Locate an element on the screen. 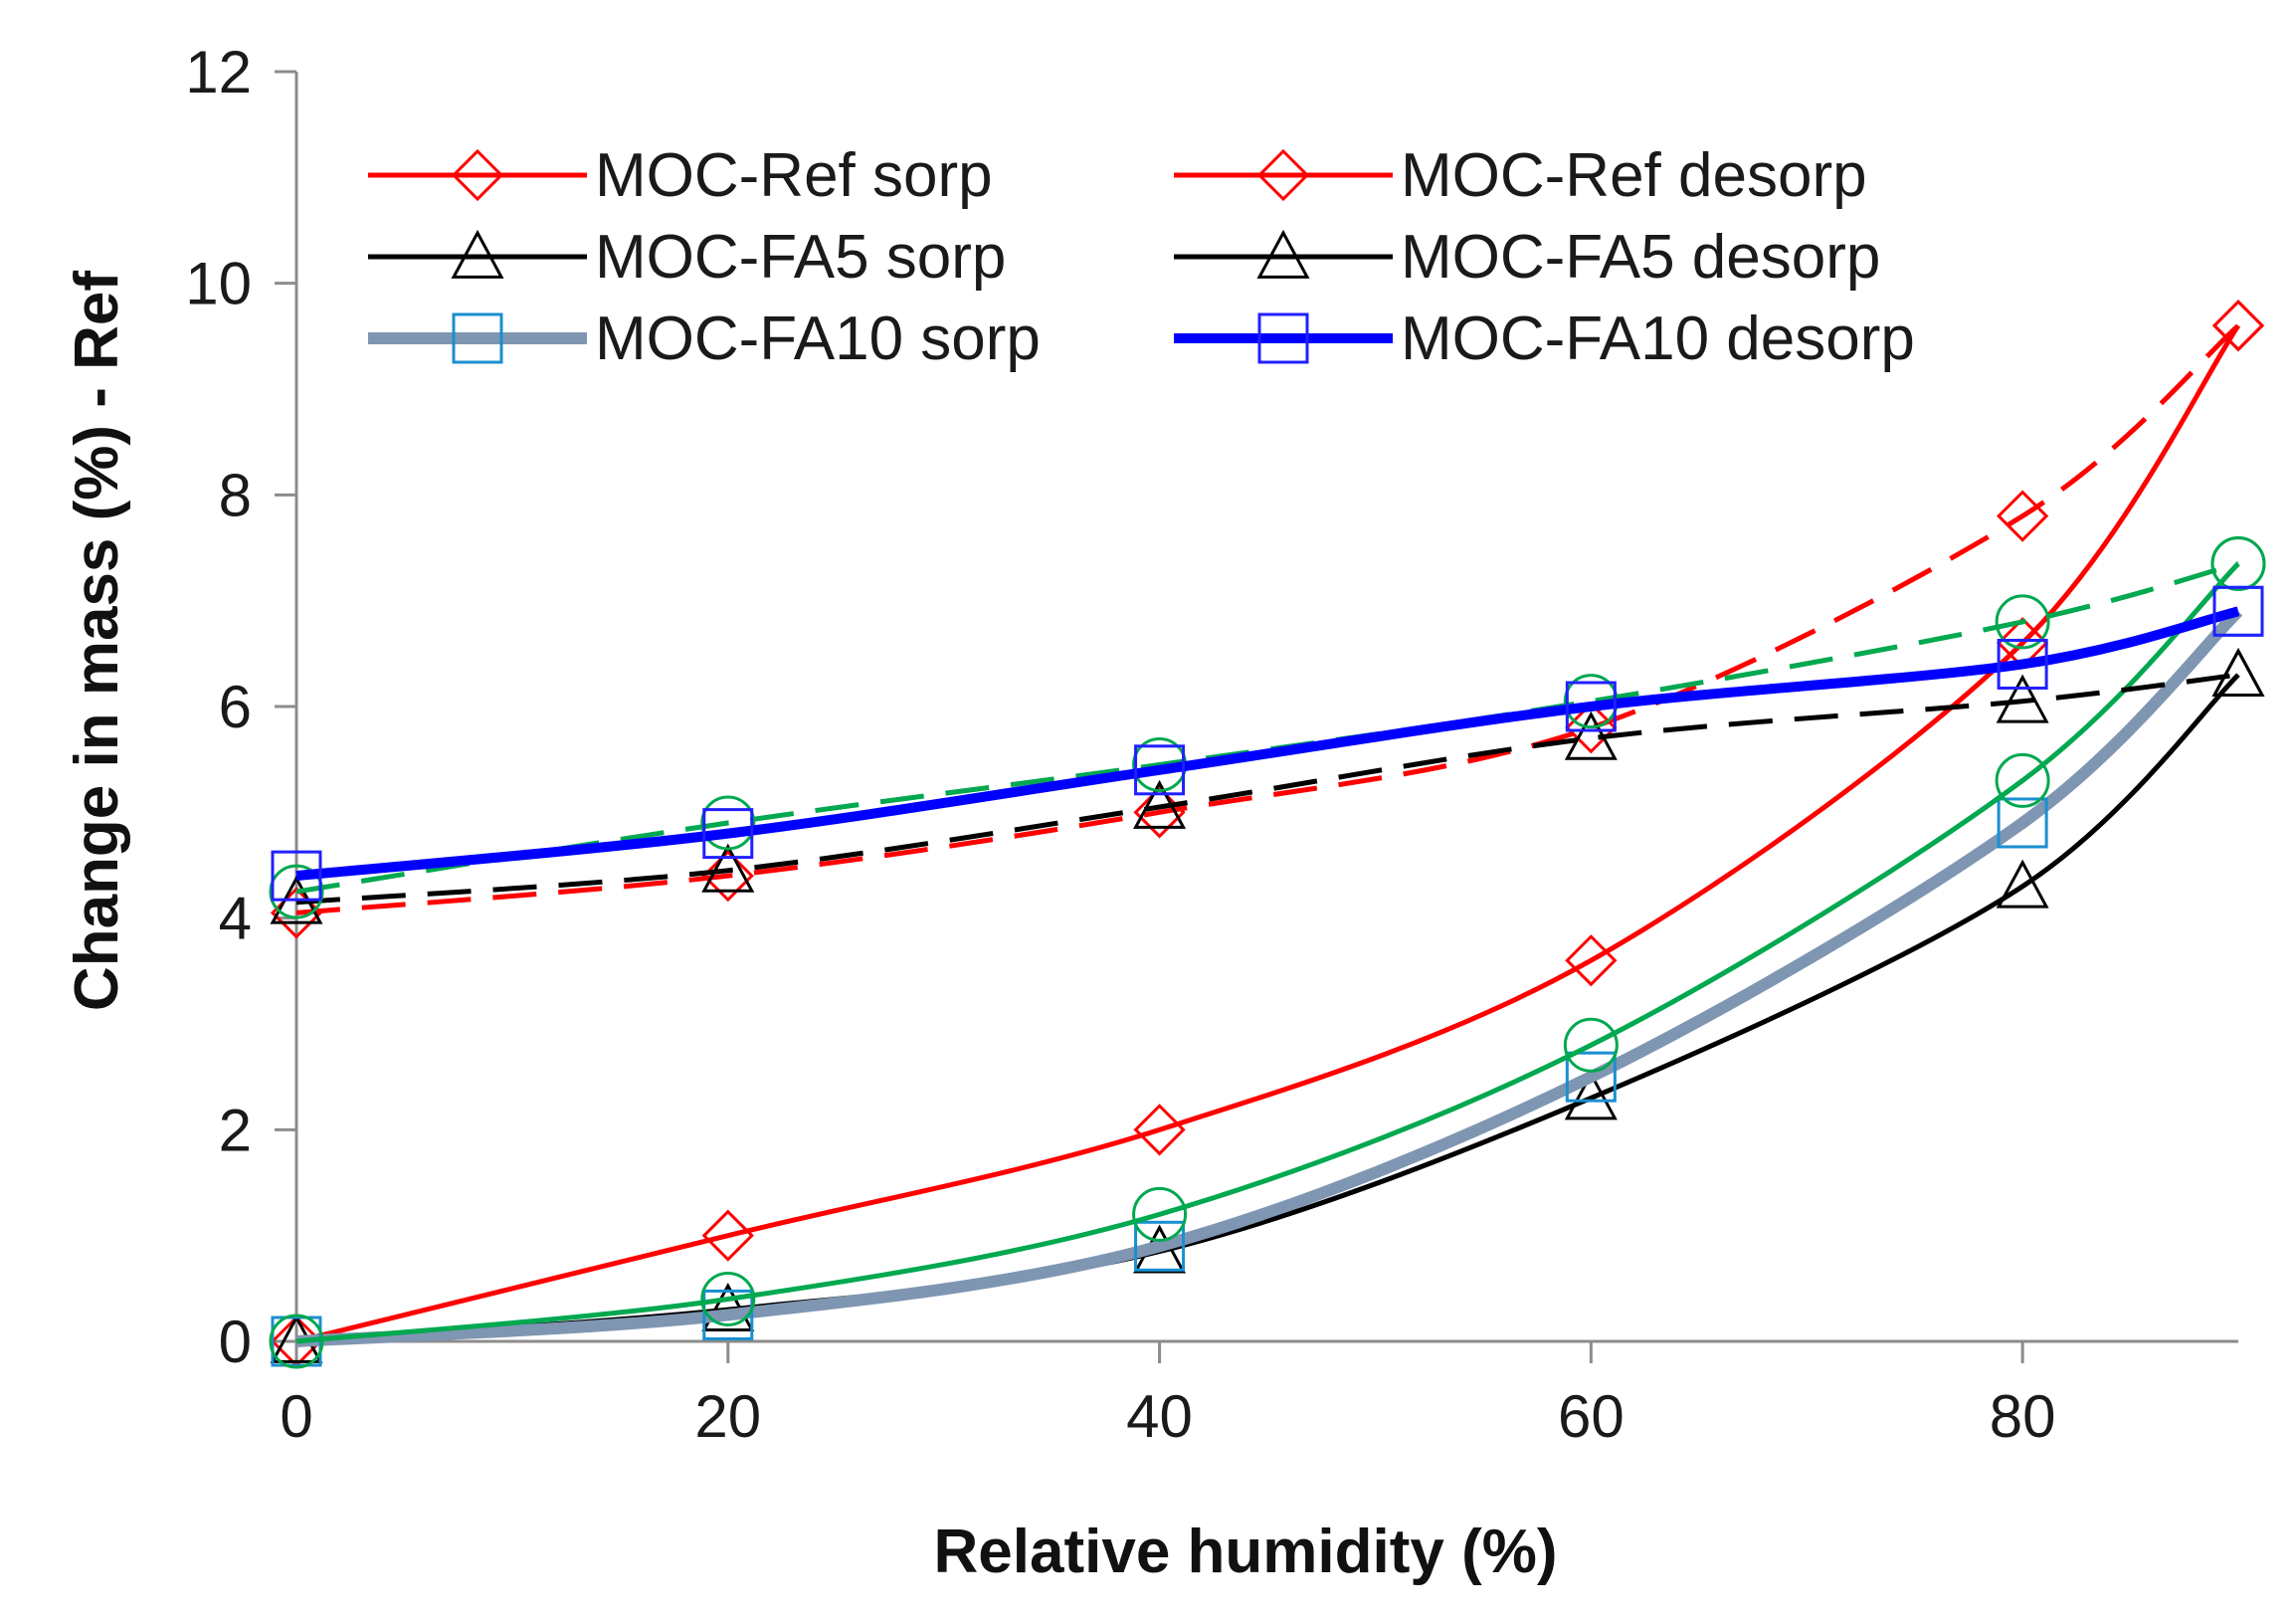 This screenshot has width=2296, height=1621. y-tick-label: 6 is located at coordinates (236, 707).